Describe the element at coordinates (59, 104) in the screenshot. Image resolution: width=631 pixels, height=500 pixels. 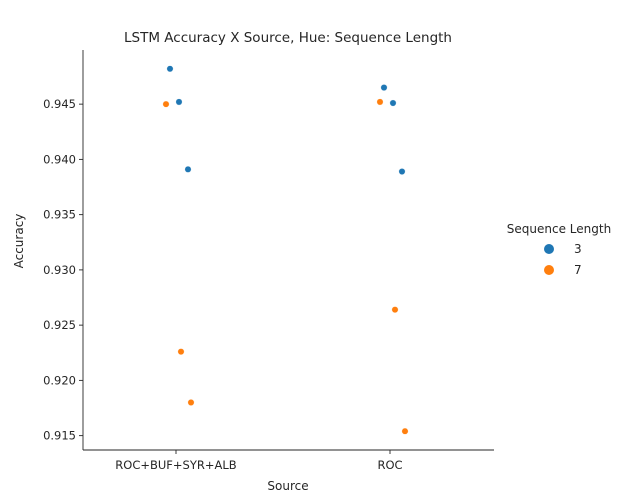
I see `y-tick-label: 0.945` at that location.